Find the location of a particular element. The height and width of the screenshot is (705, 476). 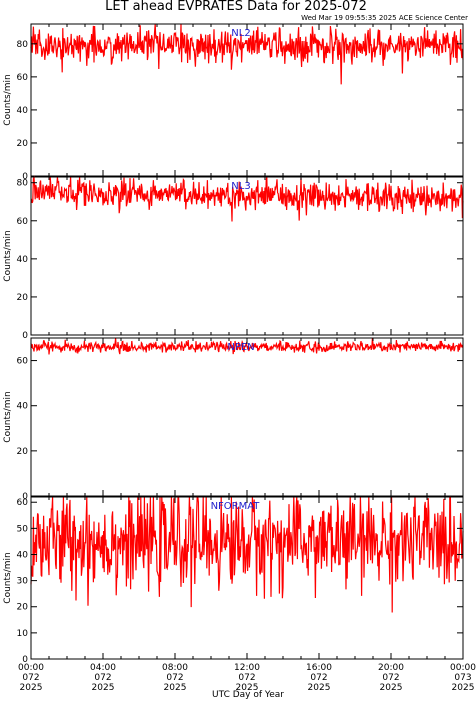

series-label: NL3 is located at coordinates (240, 186).